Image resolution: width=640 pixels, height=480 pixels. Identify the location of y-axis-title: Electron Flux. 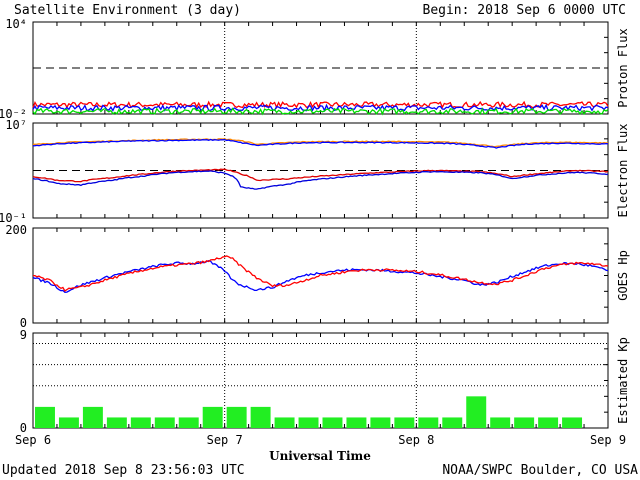
(623, 171).